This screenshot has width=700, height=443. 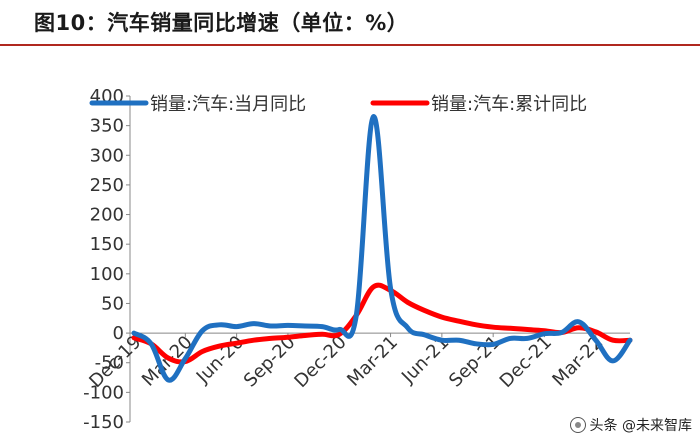 What do you see at coordinates (577, 425) in the screenshot?
I see `watermark-logo-icon` at bounding box center [577, 425].